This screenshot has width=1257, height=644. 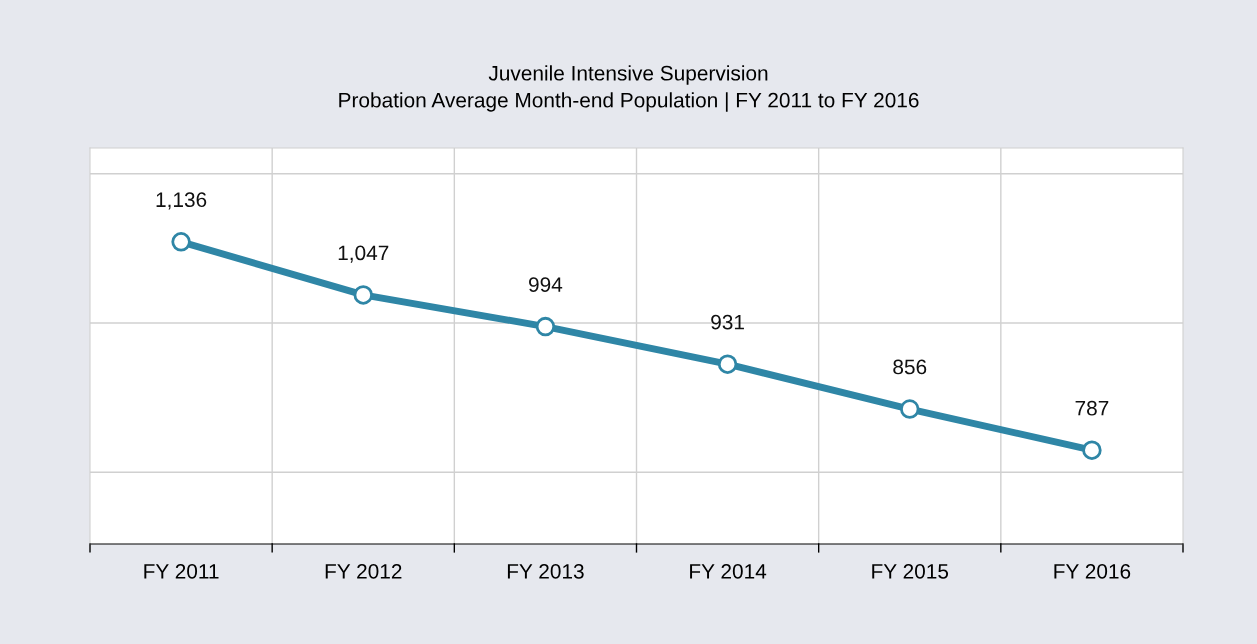 What do you see at coordinates (545, 571) in the screenshot?
I see `x-tick-label: FY 2013` at bounding box center [545, 571].